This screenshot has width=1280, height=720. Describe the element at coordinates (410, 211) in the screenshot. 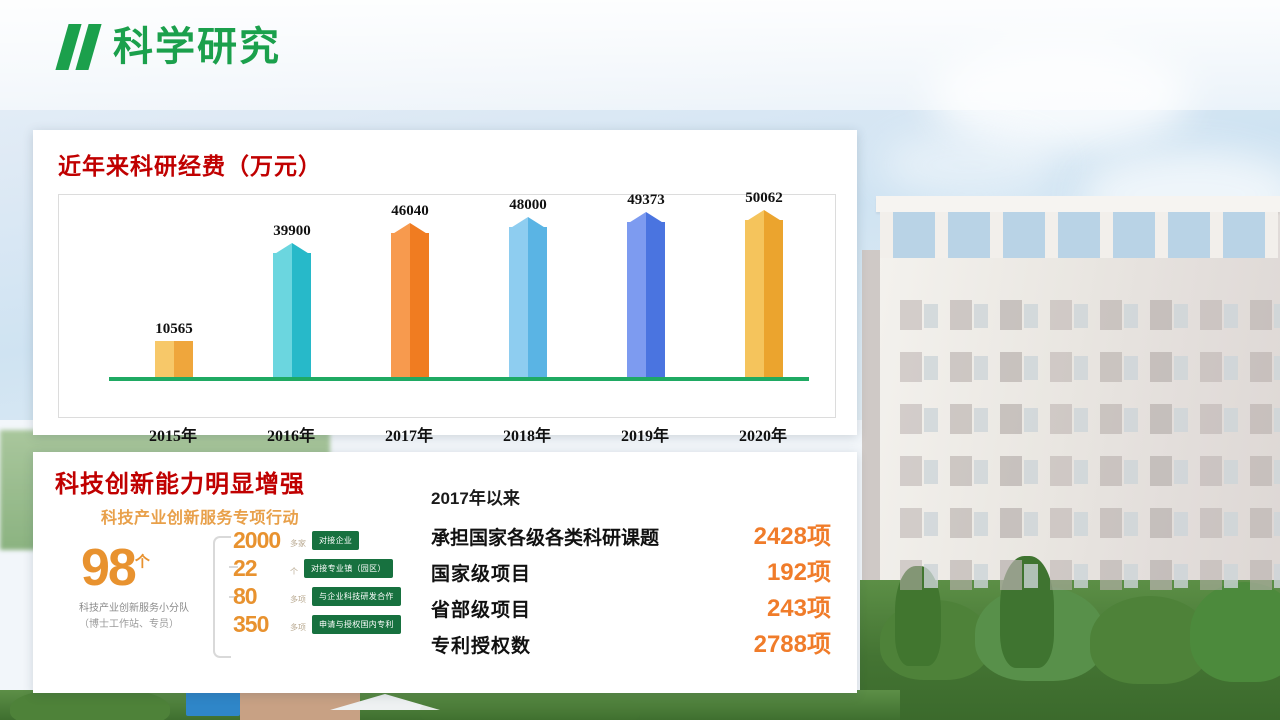

I see `bar-value-label: 46040` at that location.